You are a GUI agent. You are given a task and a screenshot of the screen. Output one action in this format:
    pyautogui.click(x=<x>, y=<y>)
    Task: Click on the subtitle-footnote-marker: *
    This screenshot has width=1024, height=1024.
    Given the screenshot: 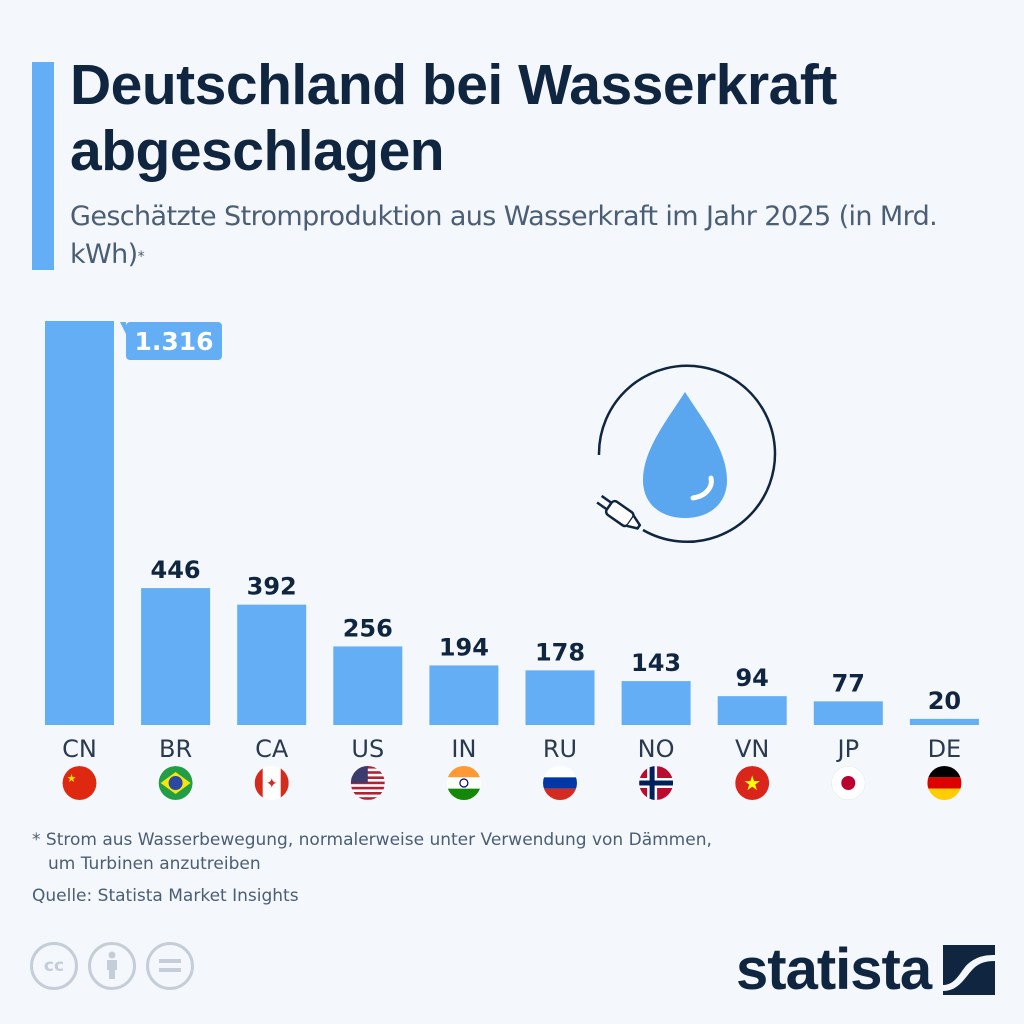 What is the action you would take?
    pyautogui.click(x=141, y=257)
    